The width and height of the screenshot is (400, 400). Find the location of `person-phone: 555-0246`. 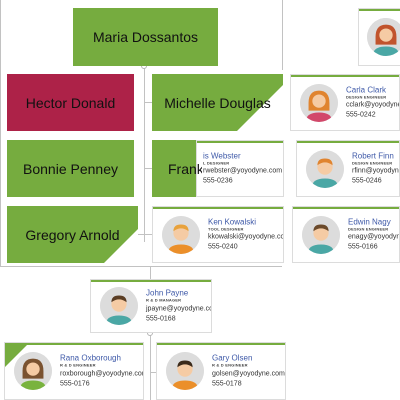

person-phone: 555-0246 is located at coordinates (367, 181).